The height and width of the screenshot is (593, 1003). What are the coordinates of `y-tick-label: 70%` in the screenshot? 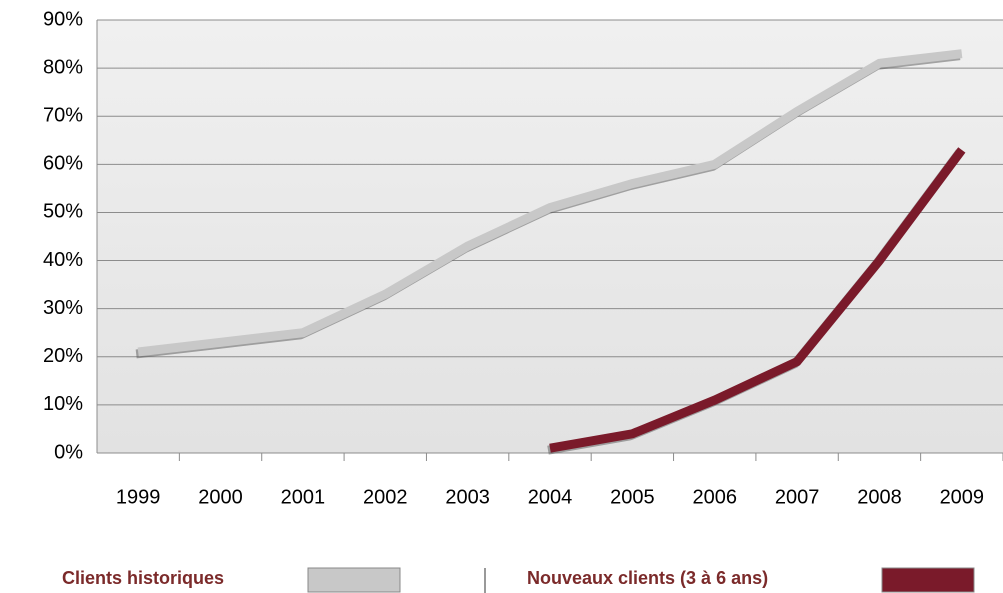 It's located at (63, 116).